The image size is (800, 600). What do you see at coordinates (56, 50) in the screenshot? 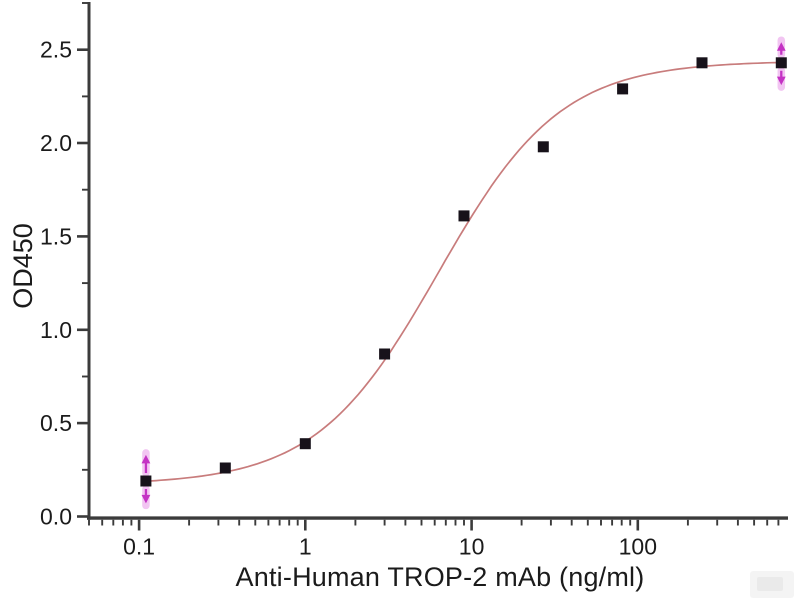
I see `svg-text: 2.5` at bounding box center [56, 50].